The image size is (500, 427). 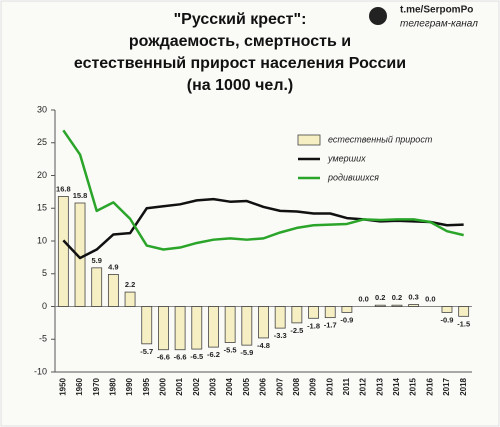 I want to click on data-label: -2.5, so click(x=296, y=330).